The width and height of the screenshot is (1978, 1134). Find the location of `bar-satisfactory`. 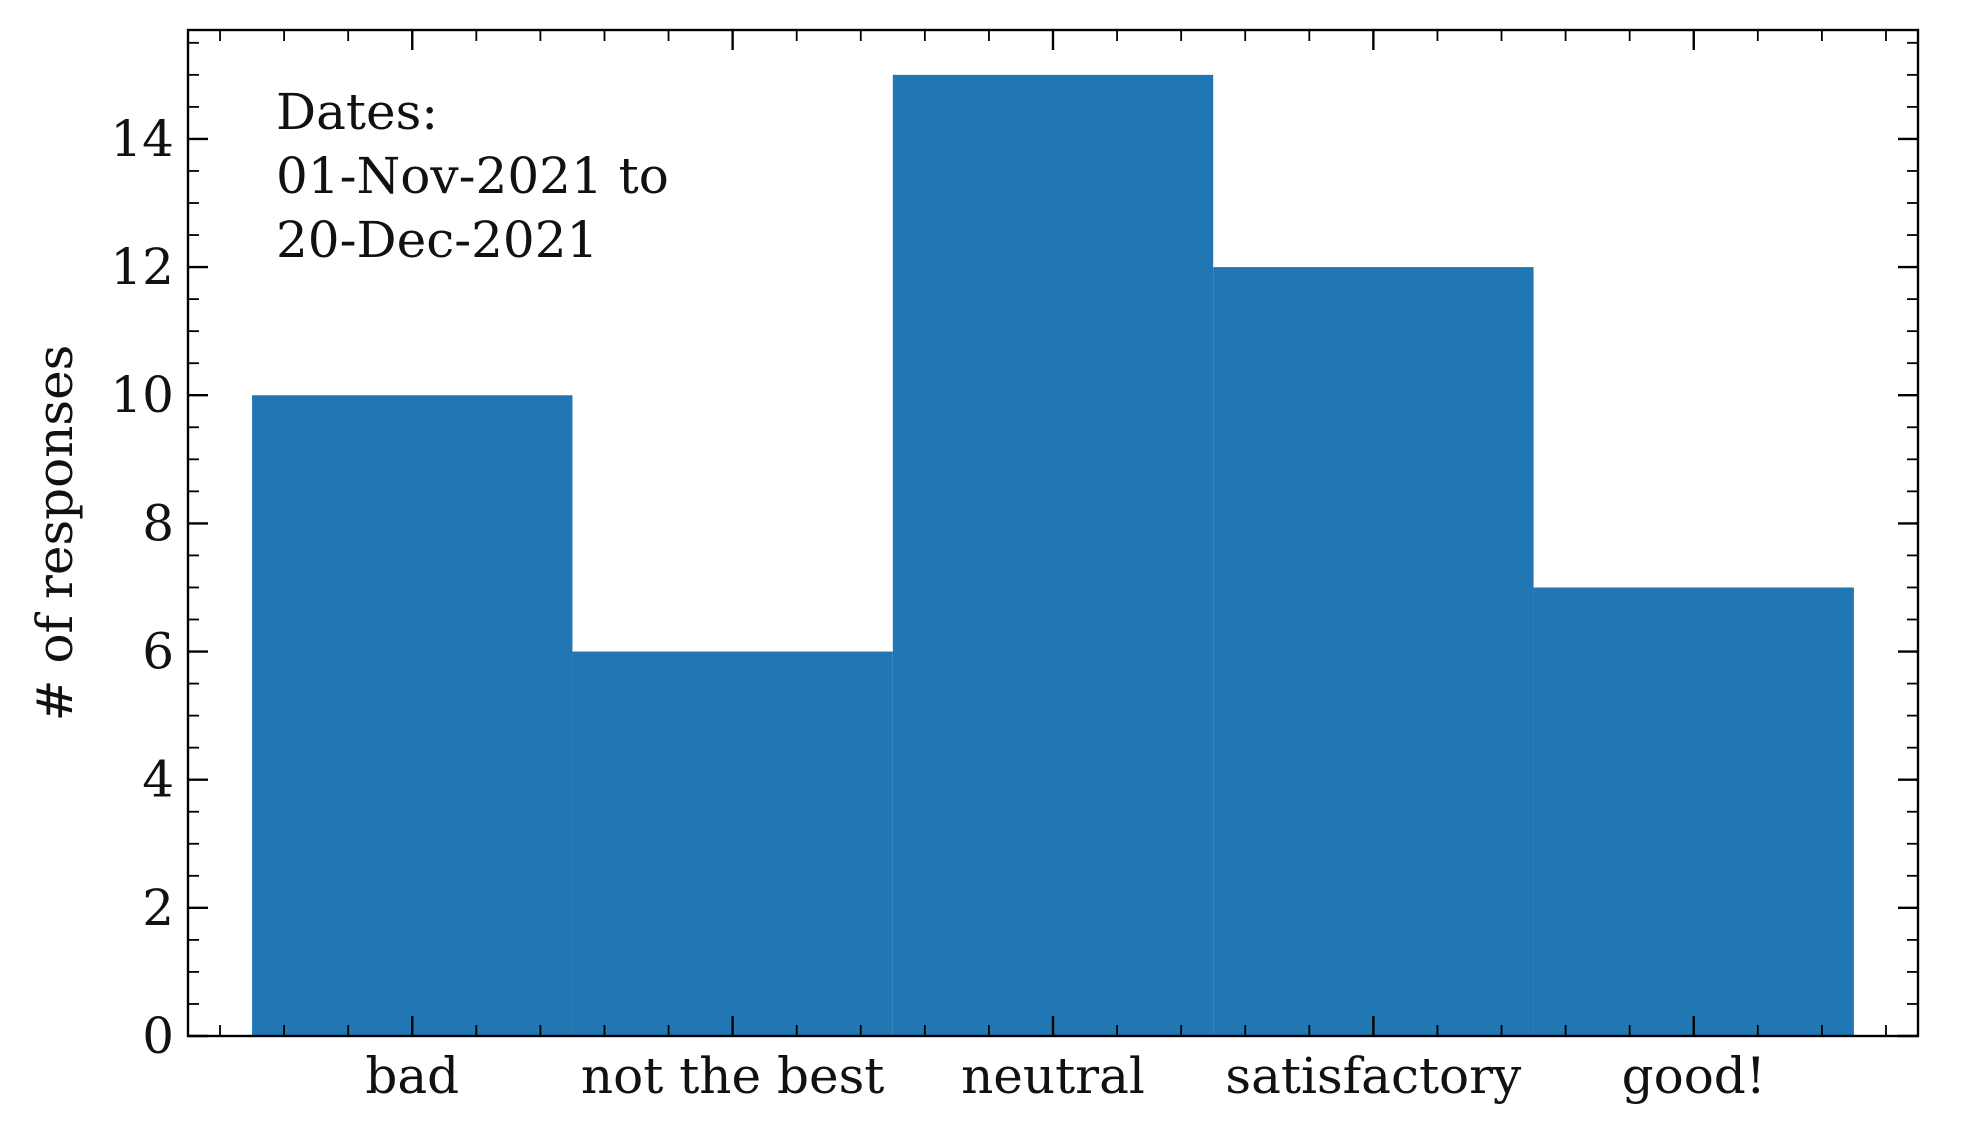

bar-satisfactory is located at coordinates (1373, 652).